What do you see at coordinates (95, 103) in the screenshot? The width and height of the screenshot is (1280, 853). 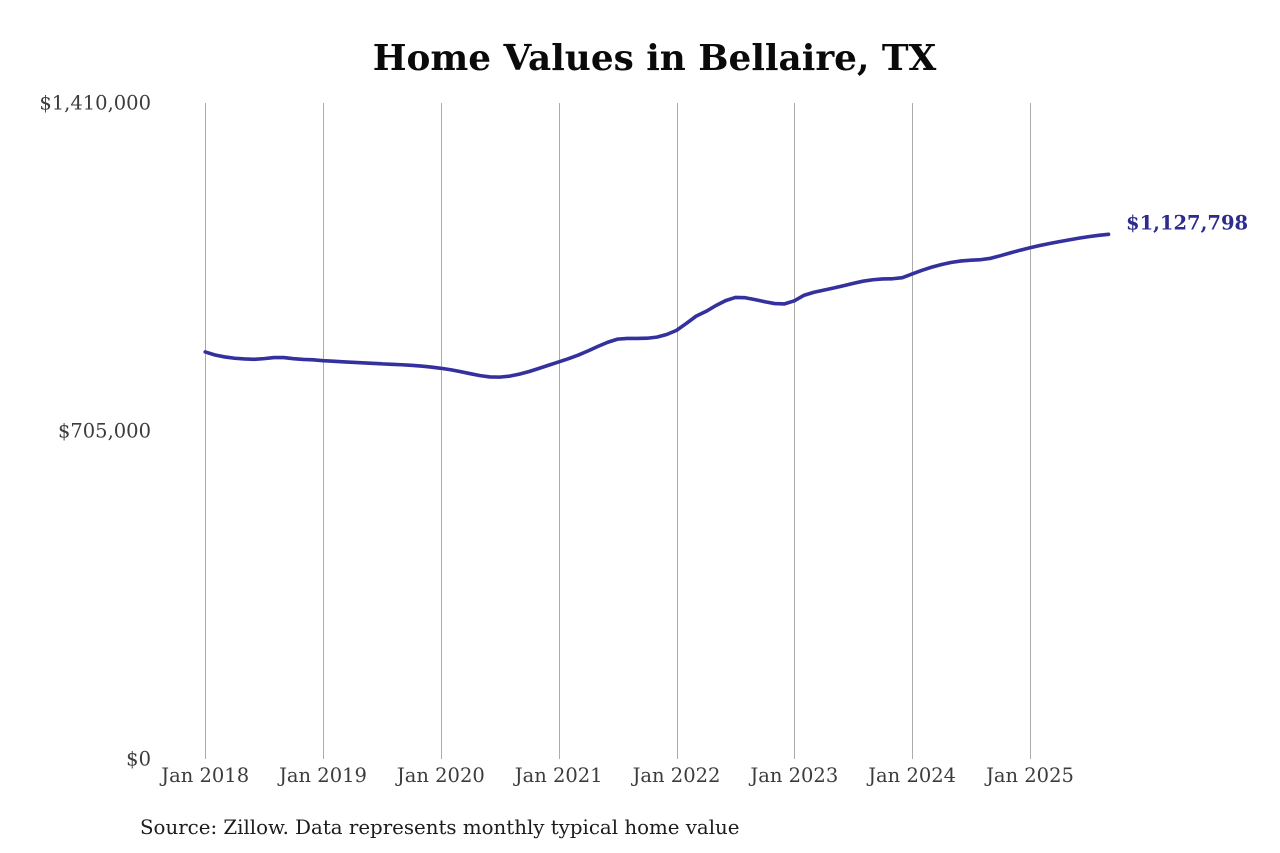 I see `y-tick-label: $1,410,000` at bounding box center [95, 103].